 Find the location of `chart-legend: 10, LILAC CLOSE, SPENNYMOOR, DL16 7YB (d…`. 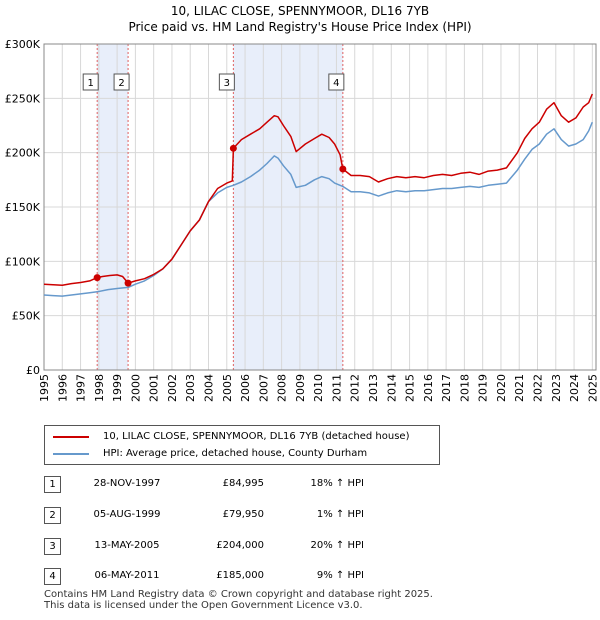

chart-legend: 10, LILAC CLOSE, SPENNYMOOR, DL16 7YB (d… is located at coordinates (242, 445).